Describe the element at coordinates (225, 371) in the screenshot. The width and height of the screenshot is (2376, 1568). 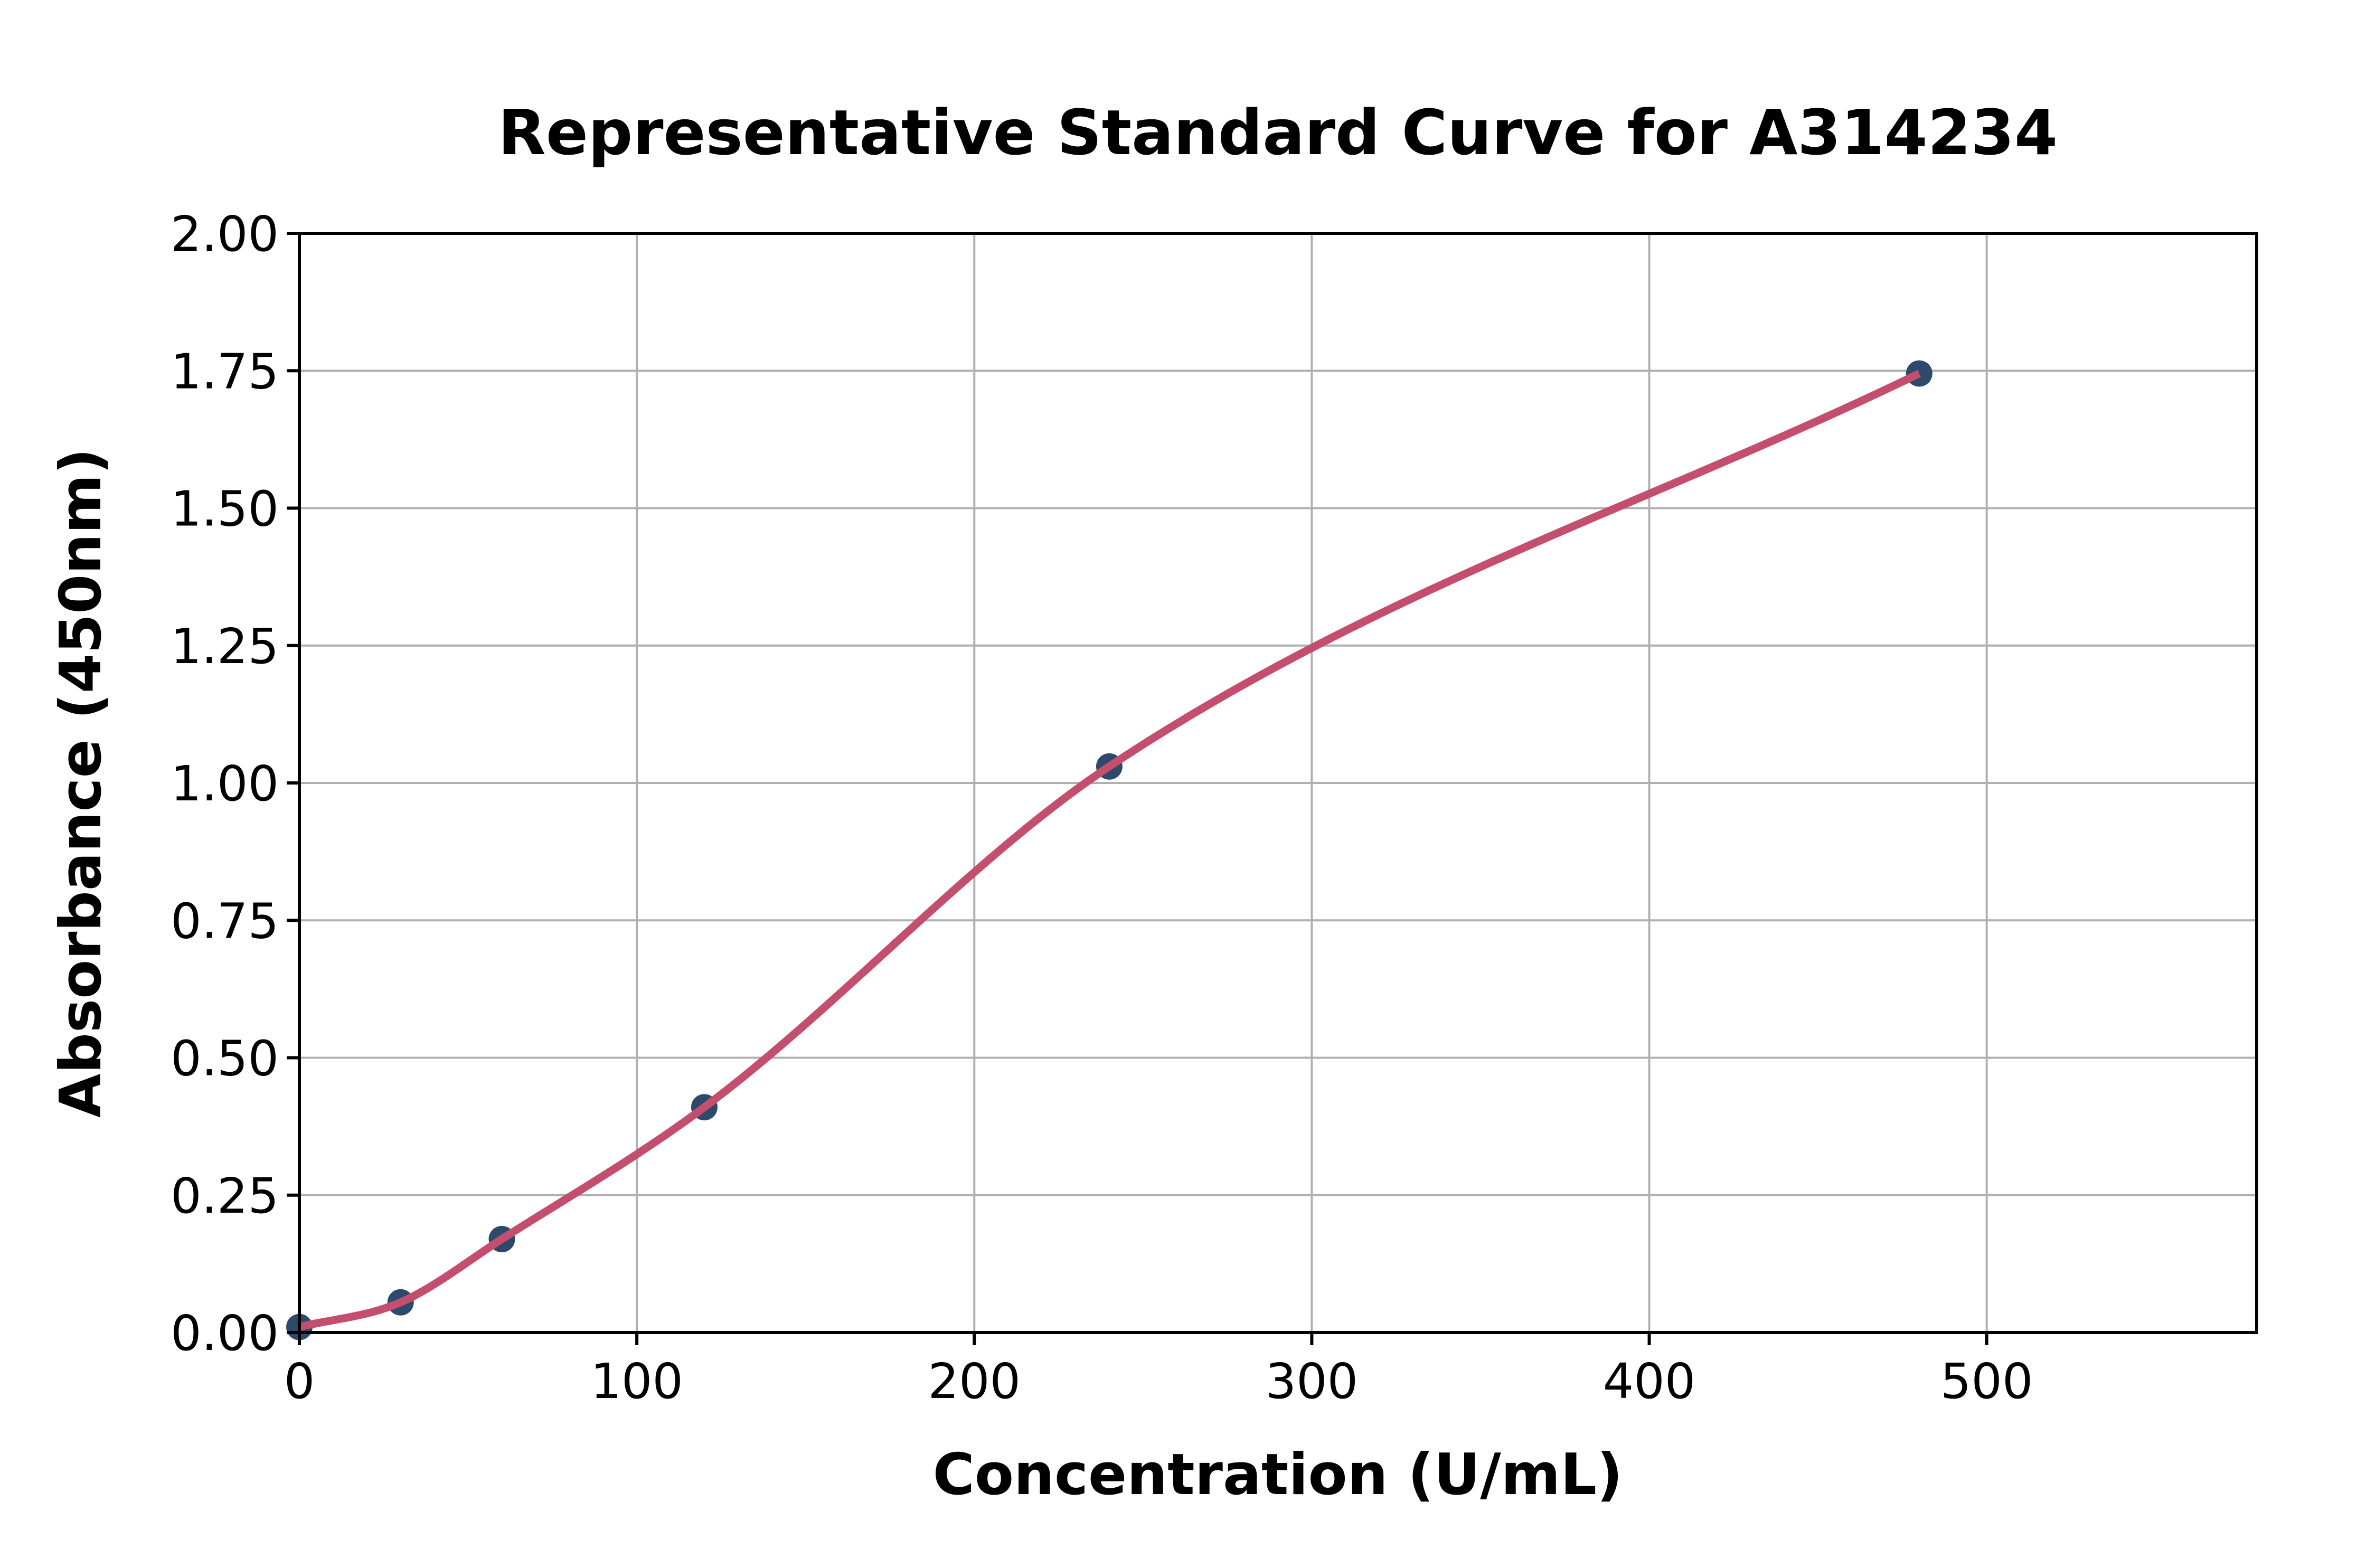
I see `y-tick-label: 1.75` at that location.